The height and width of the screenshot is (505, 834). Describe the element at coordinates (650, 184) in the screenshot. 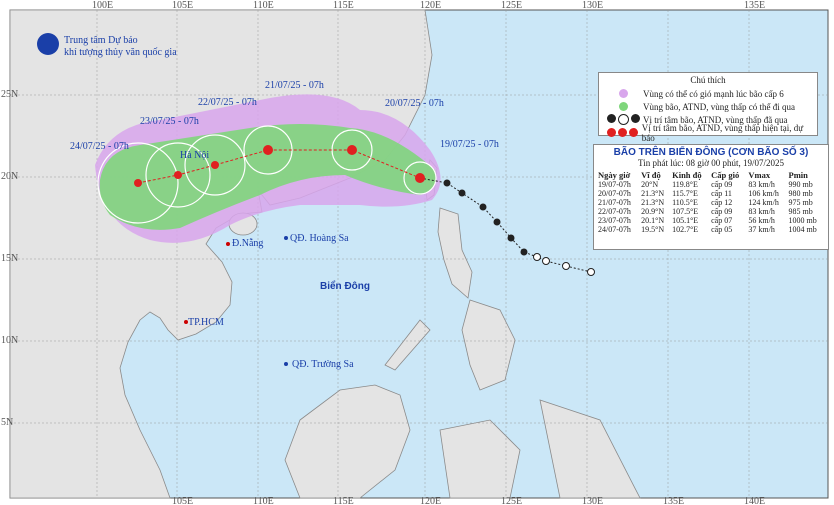

I see `table-cell: 20°N` at that location.